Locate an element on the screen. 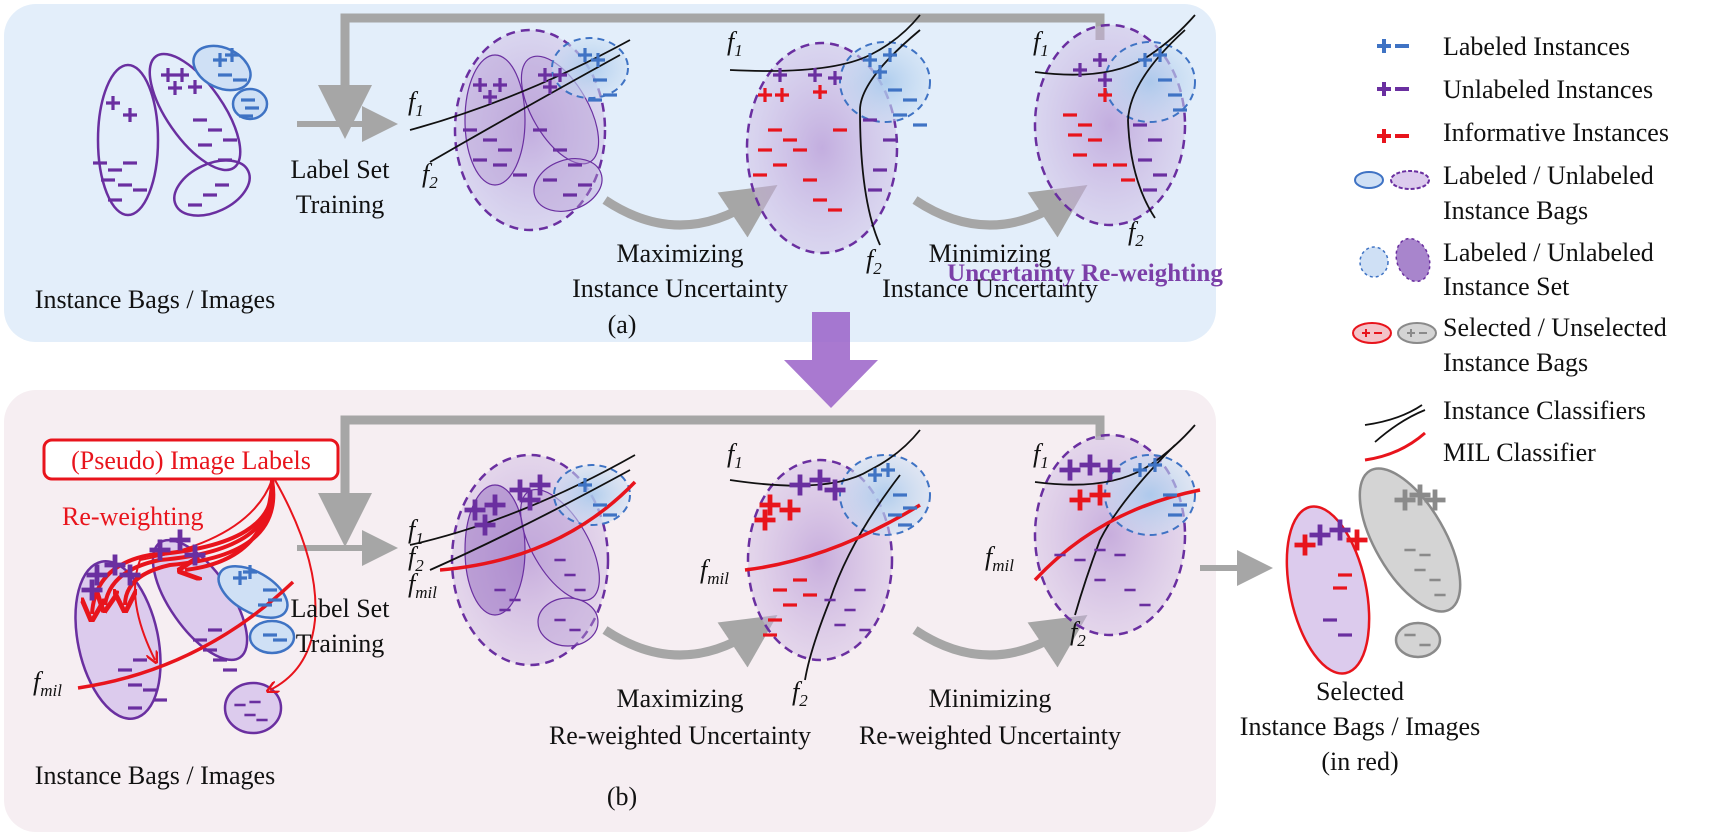 Image resolution: width=1721 pixels, height=838 pixels. bags-label-b: Instance Bags / Images is located at coordinates (155, 775).